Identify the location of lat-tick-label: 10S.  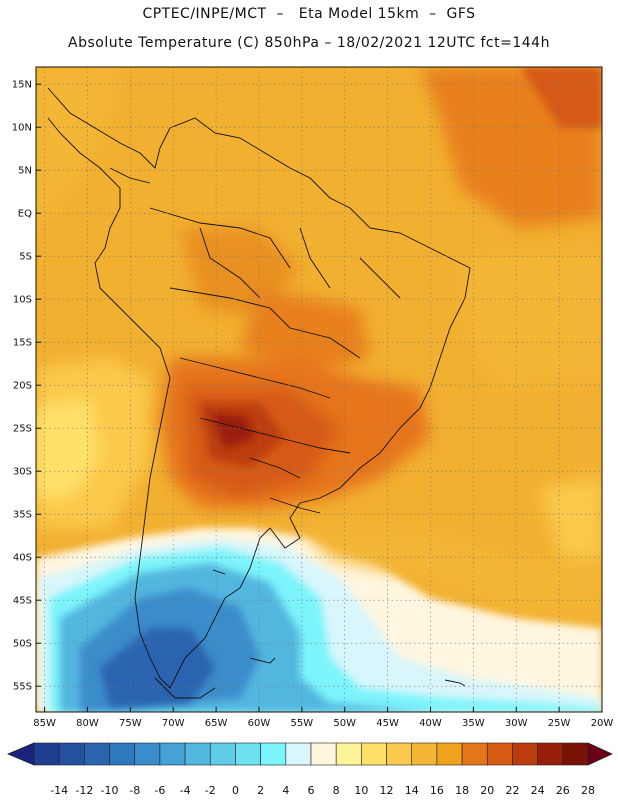
(22, 300).